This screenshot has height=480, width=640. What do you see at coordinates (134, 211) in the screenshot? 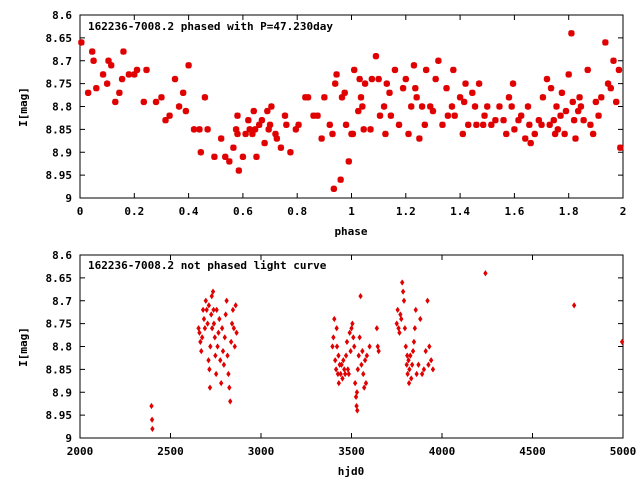
I see `x-tick-label: 0.2` at bounding box center [134, 211].